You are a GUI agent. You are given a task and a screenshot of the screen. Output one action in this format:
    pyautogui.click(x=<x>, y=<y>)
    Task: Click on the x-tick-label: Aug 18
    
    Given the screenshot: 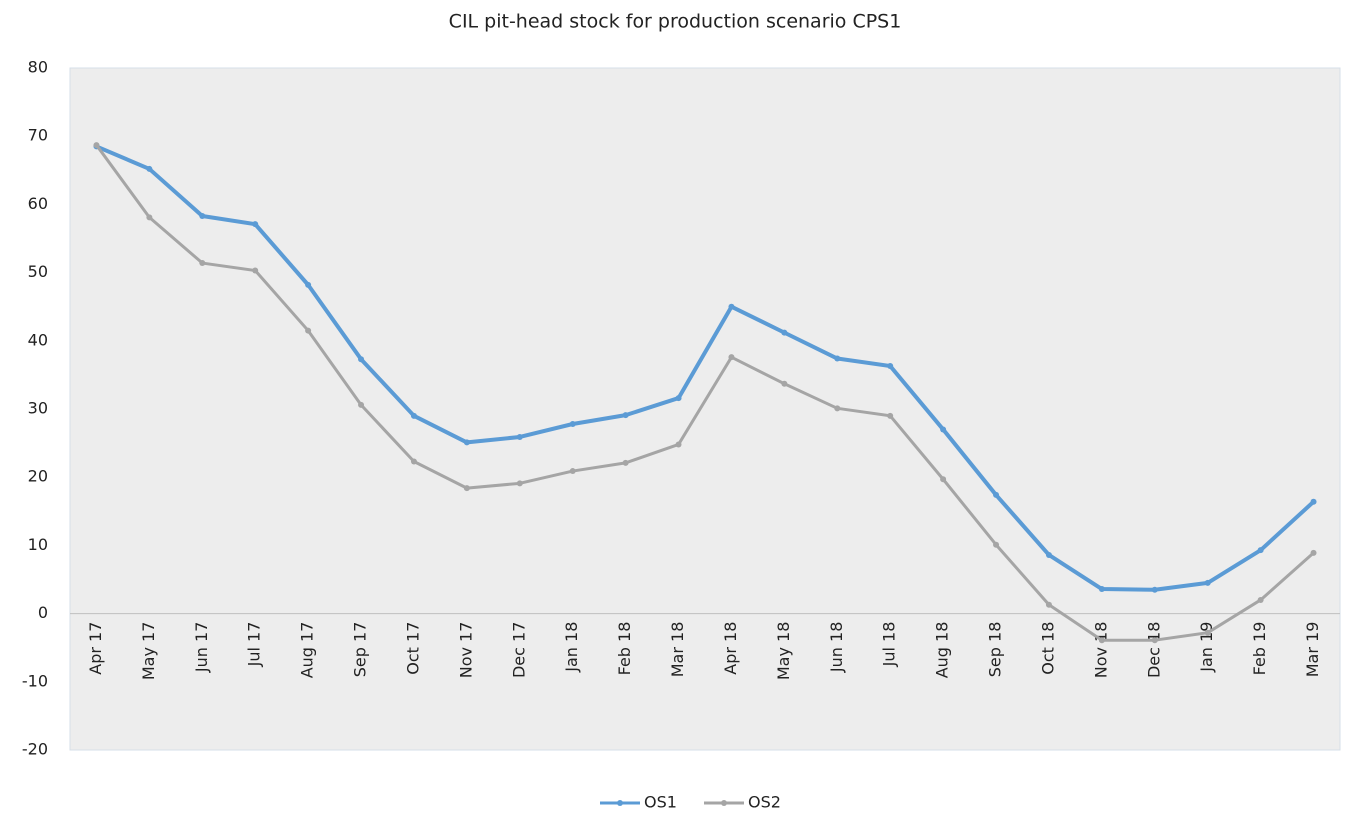 What is the action you would take?
    pyautogui.click(x=942, y=650)
    